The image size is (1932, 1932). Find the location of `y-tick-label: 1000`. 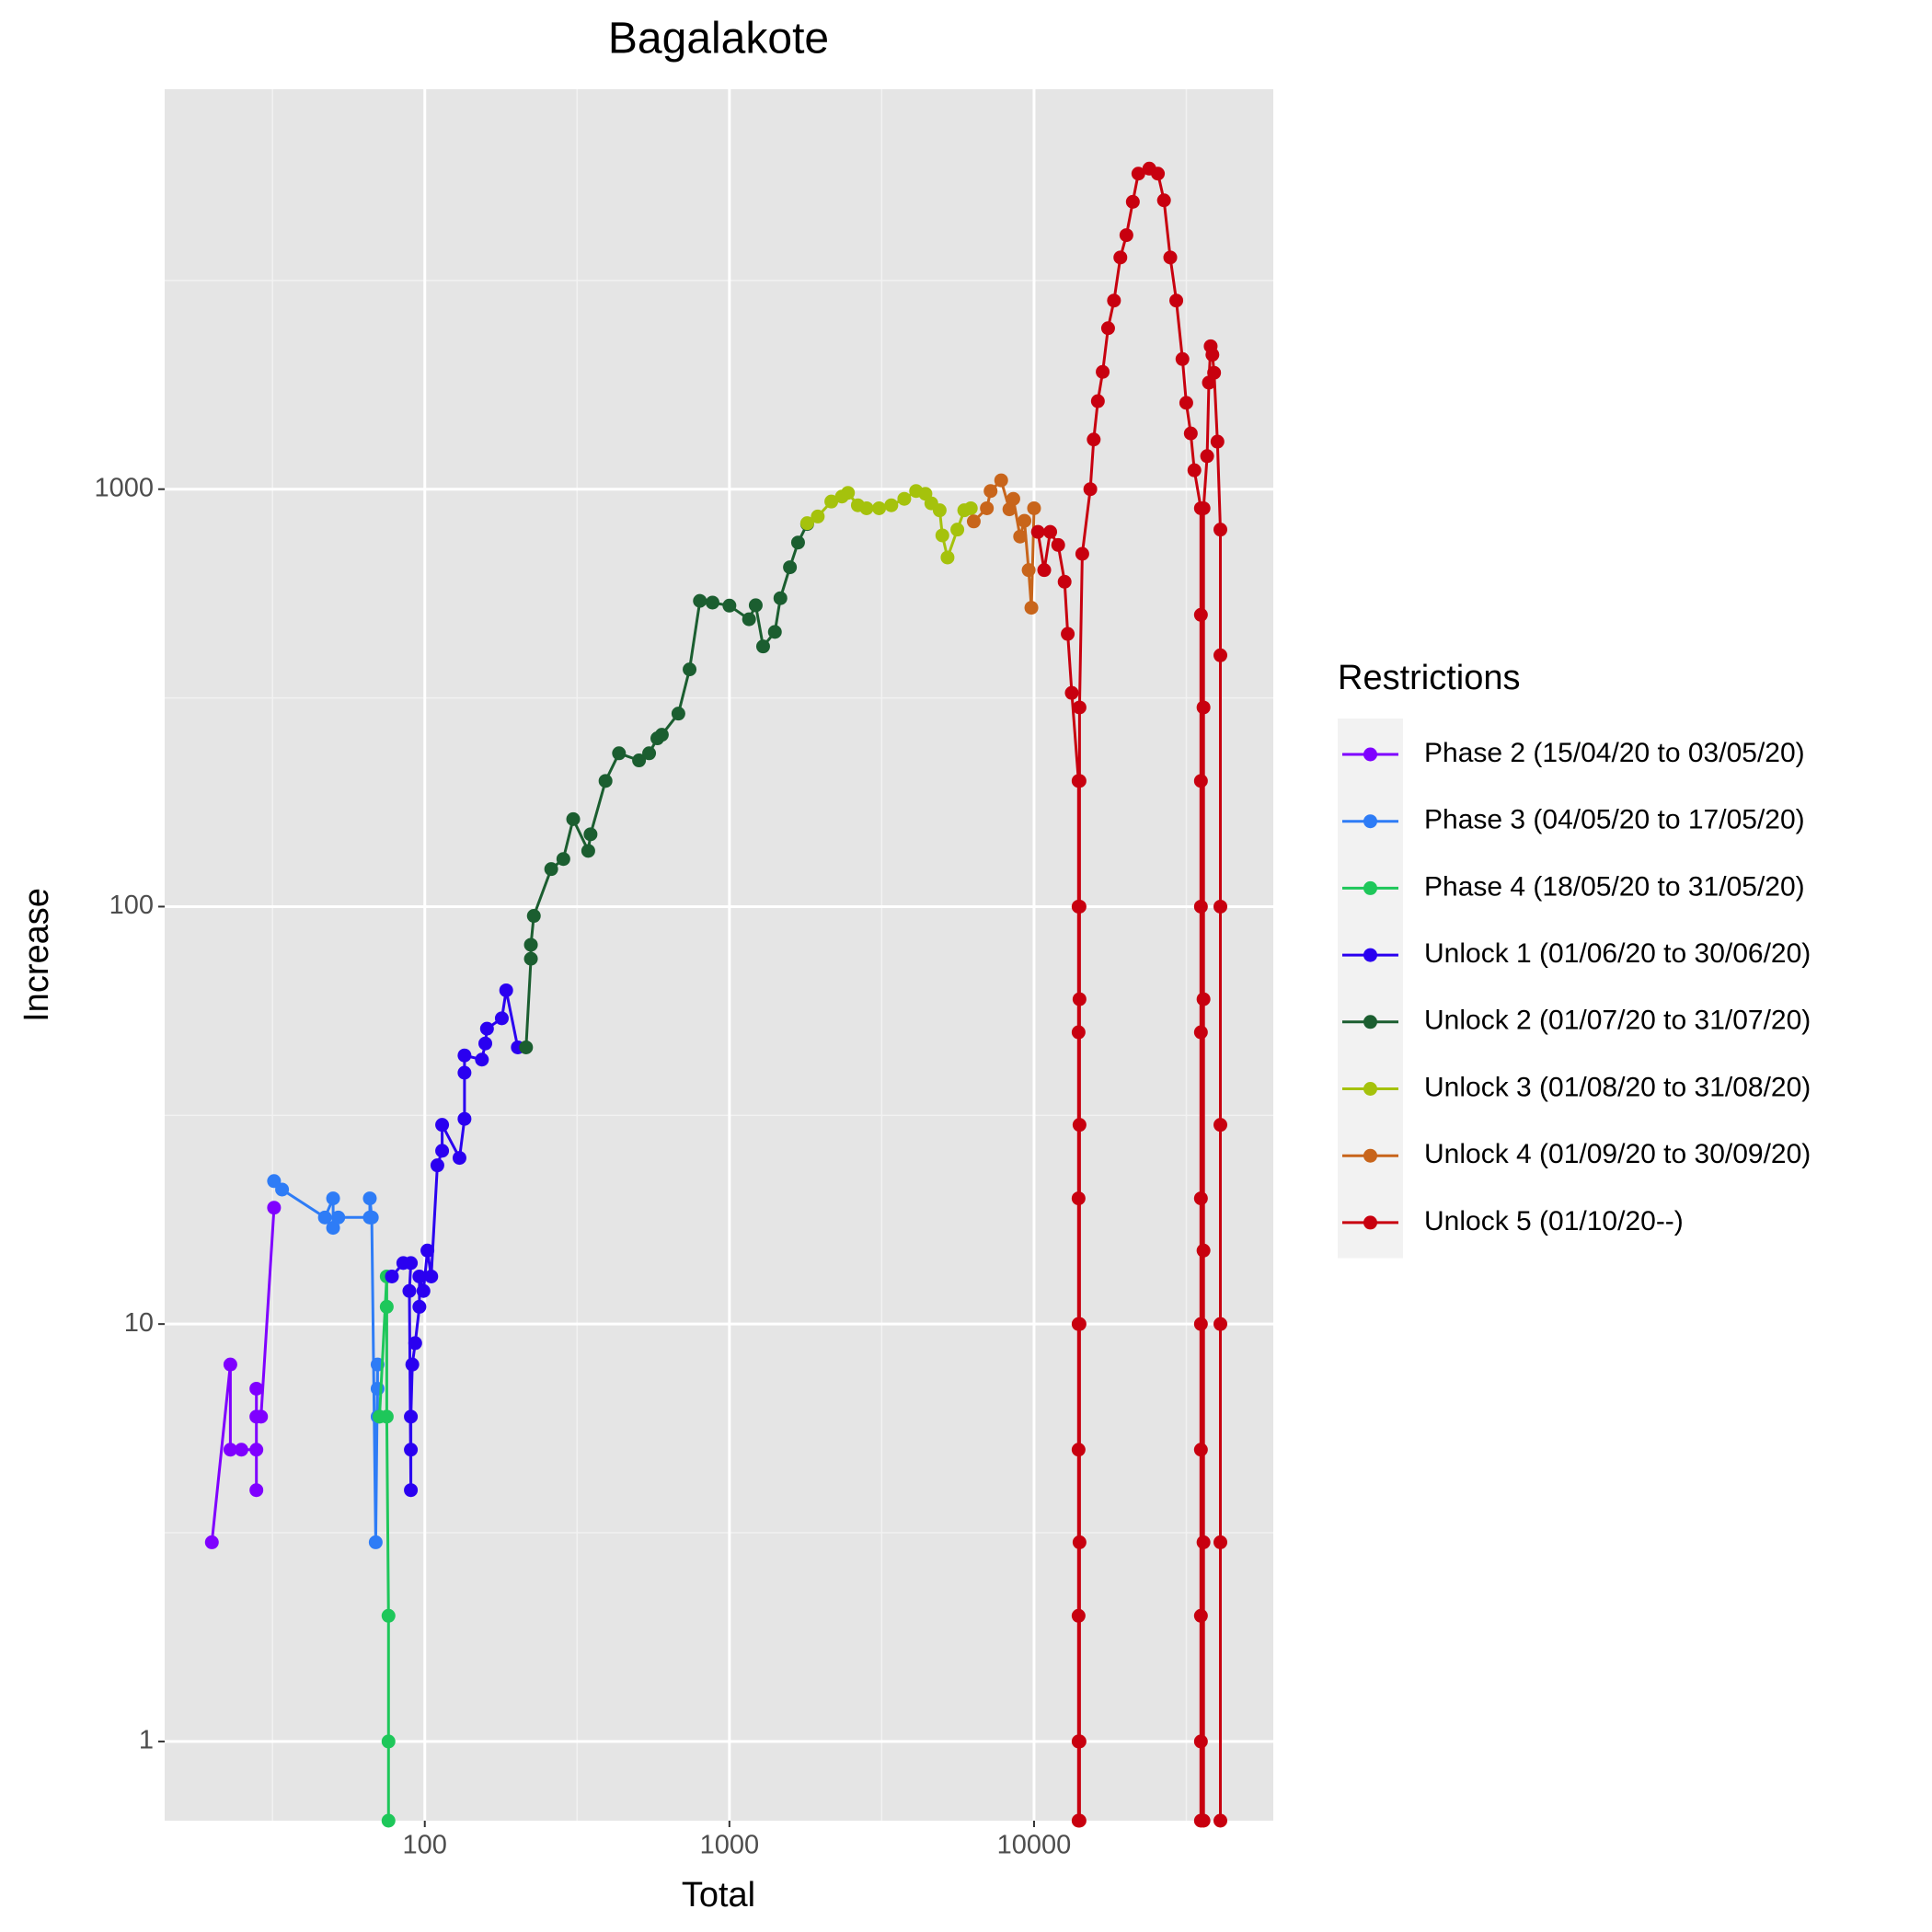

y-tick-label: 1000 is located at coordinates (124, 487).